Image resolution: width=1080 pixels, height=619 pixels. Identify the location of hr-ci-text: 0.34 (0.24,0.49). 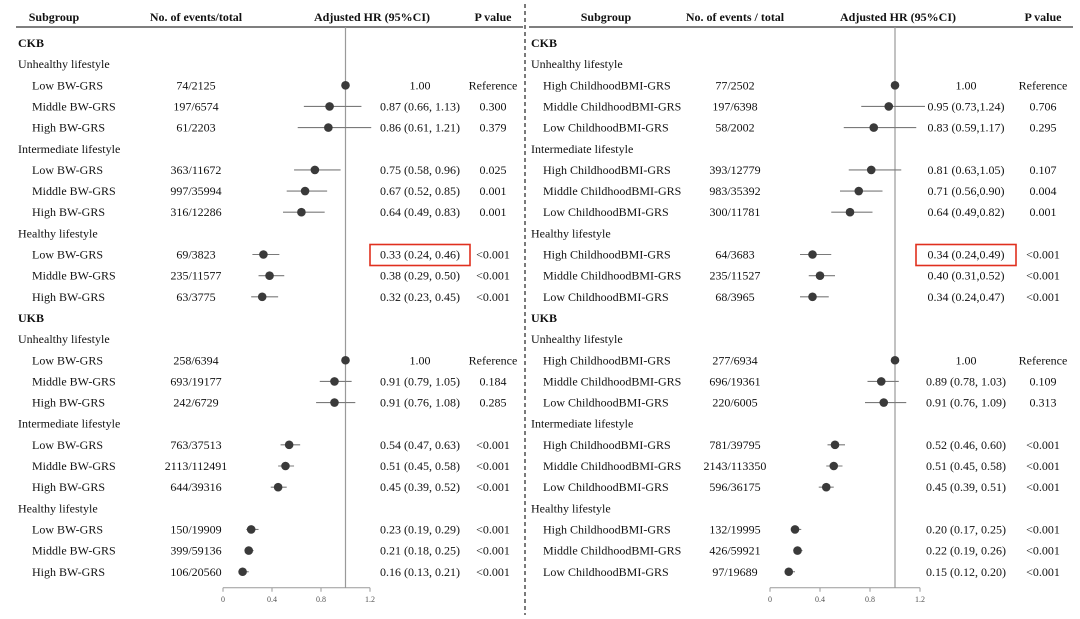
(966, 255).